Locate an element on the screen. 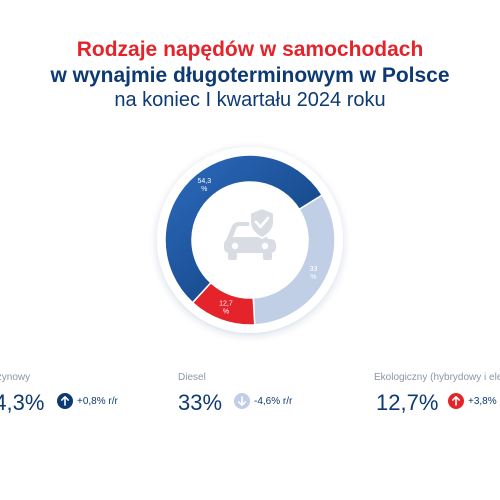 The image size is (500, 500). chart-subtitle: na koniec I kwartału 2024 roku is located at coordinates (250, 100).